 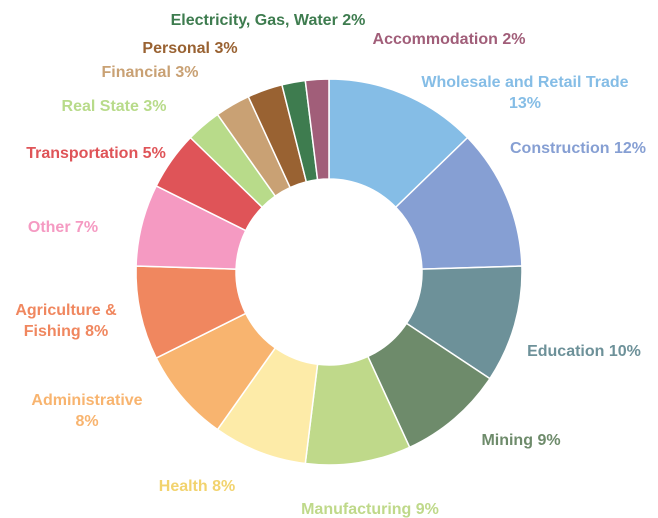 I want to click on segment-label: Agriculture & Fishing 8%, so click(x=66, y=321).